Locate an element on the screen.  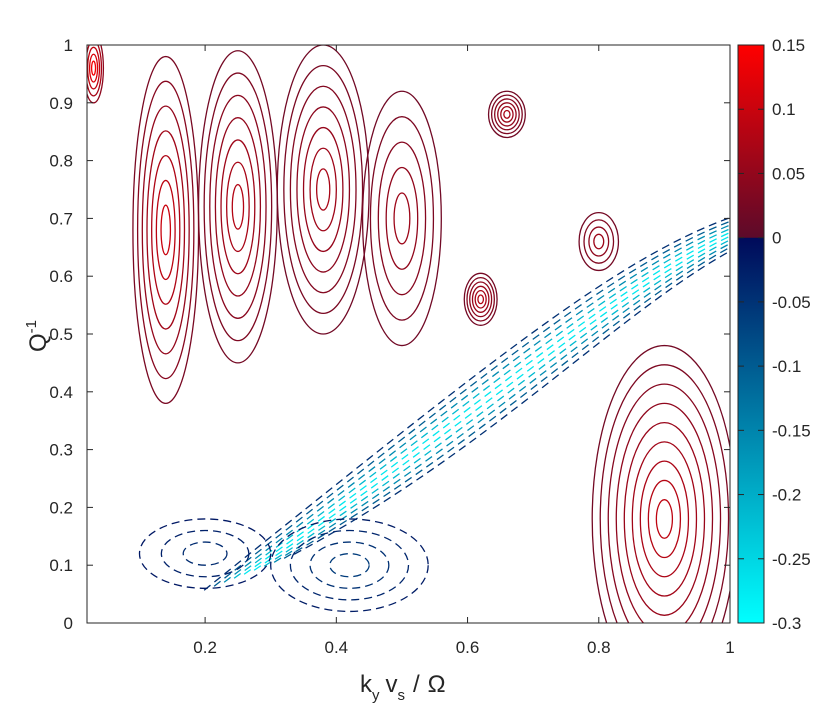
y-tick-label: 0.6 is located at coordinates (61, 276).